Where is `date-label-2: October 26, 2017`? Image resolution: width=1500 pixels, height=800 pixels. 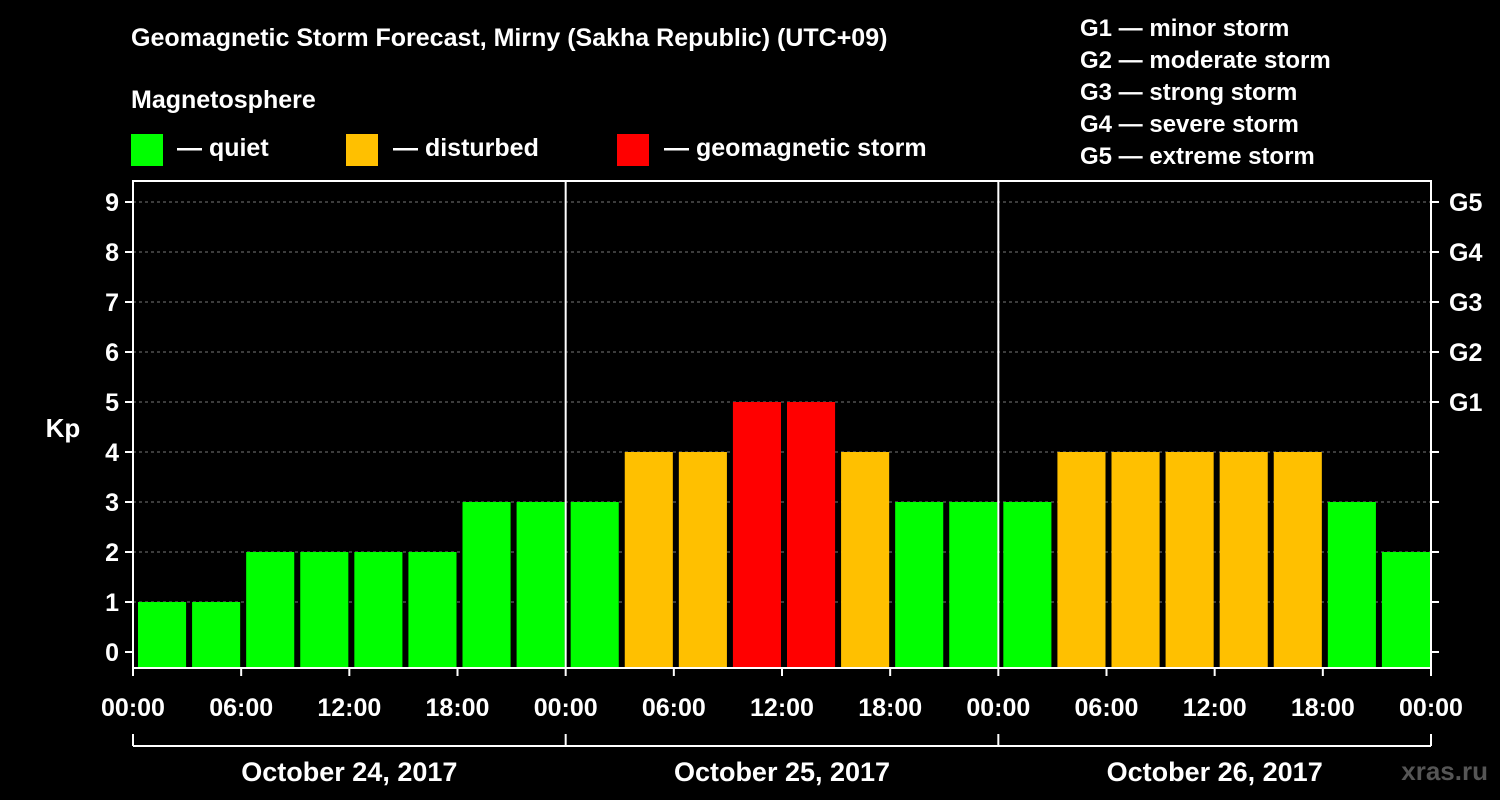 date-label-2: October 26, 2017 is located at coordinates (1215, 772).